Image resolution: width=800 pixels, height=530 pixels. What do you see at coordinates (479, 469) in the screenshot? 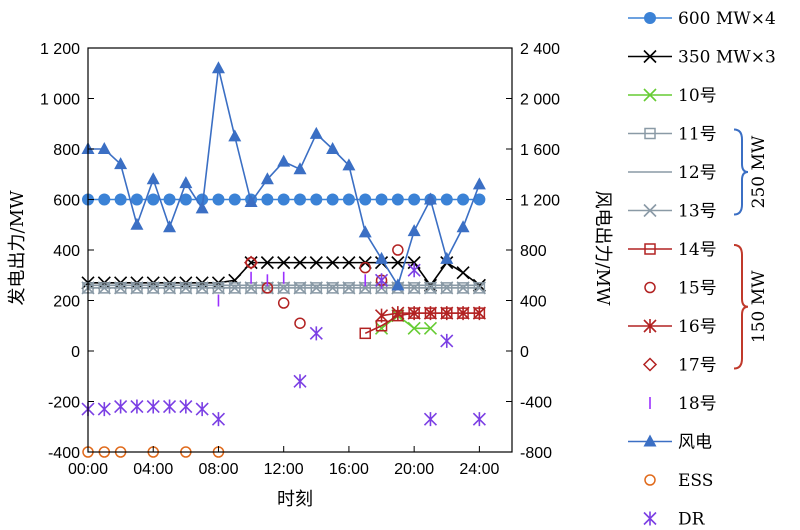
I see `x-tick-label: 24:00` at bounding box center [479, 469].